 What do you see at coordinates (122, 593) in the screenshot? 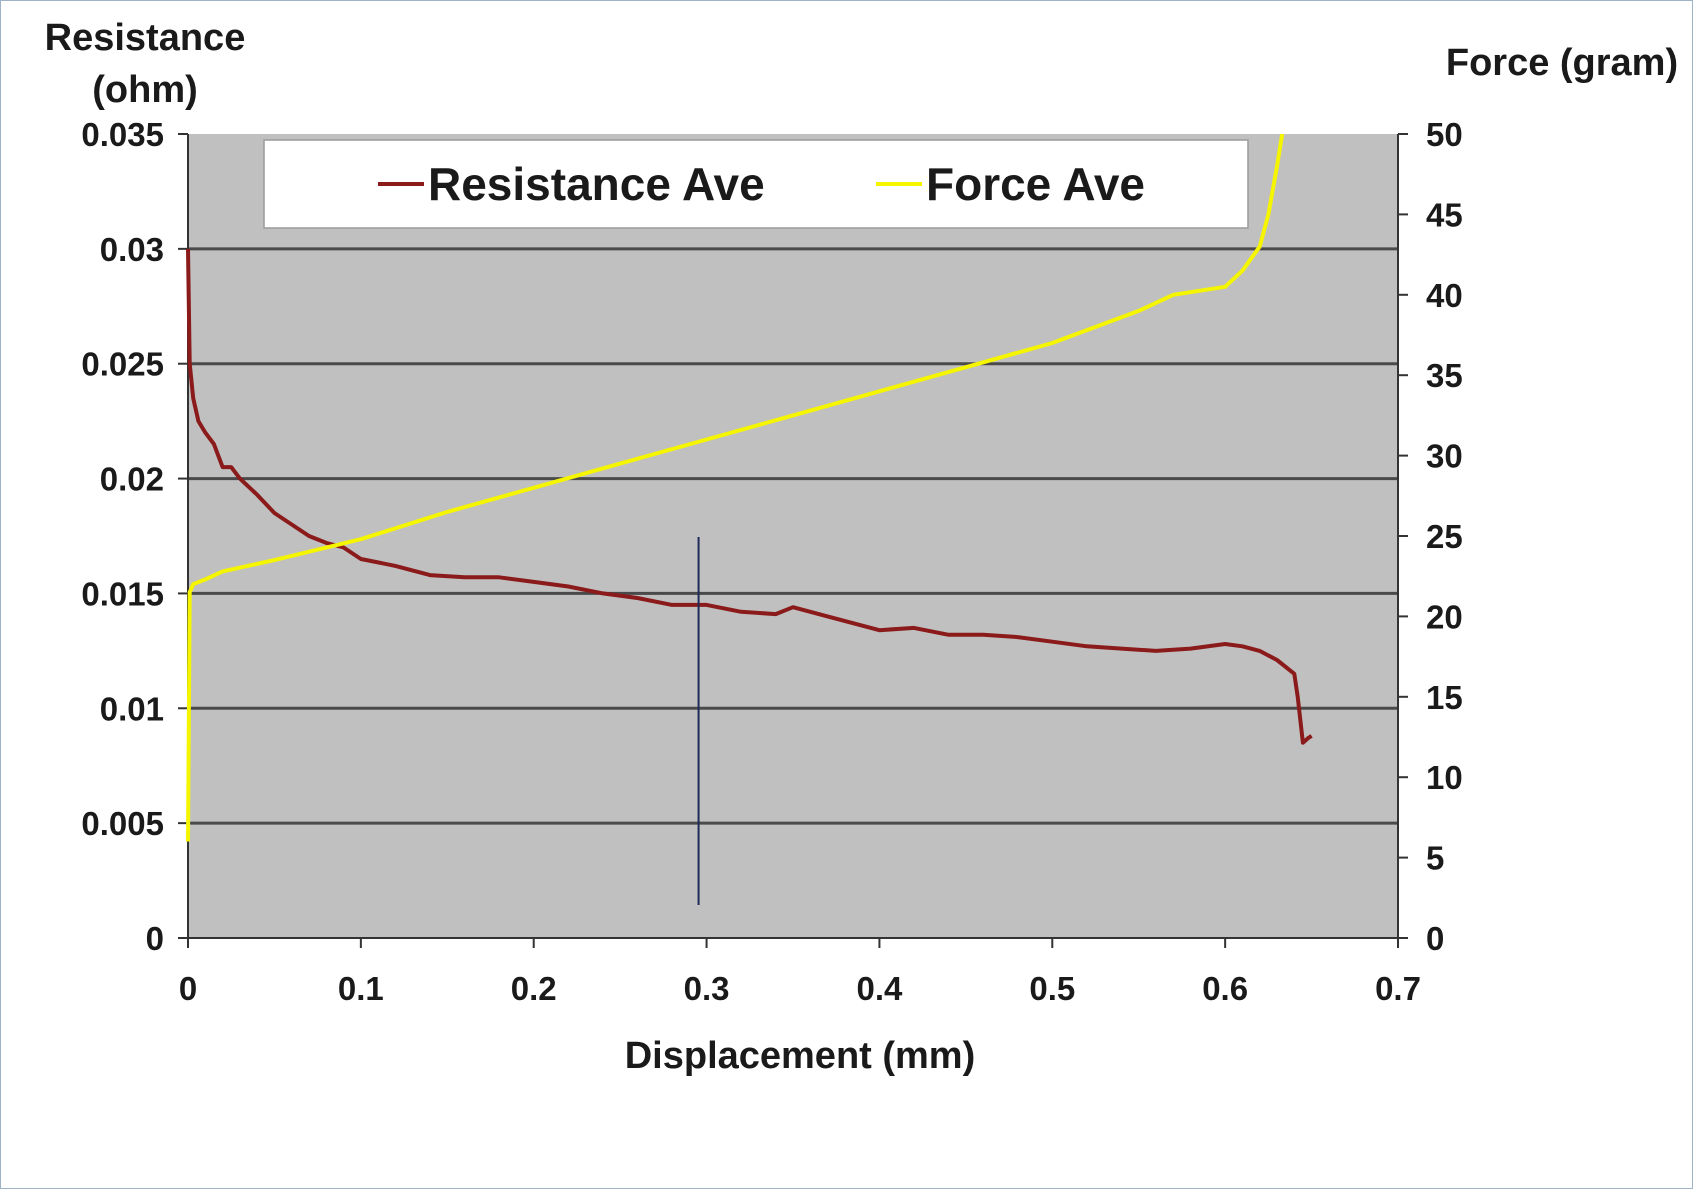
I see `left-axis-tick-label: 0.015` at bounding box center [122, 593].